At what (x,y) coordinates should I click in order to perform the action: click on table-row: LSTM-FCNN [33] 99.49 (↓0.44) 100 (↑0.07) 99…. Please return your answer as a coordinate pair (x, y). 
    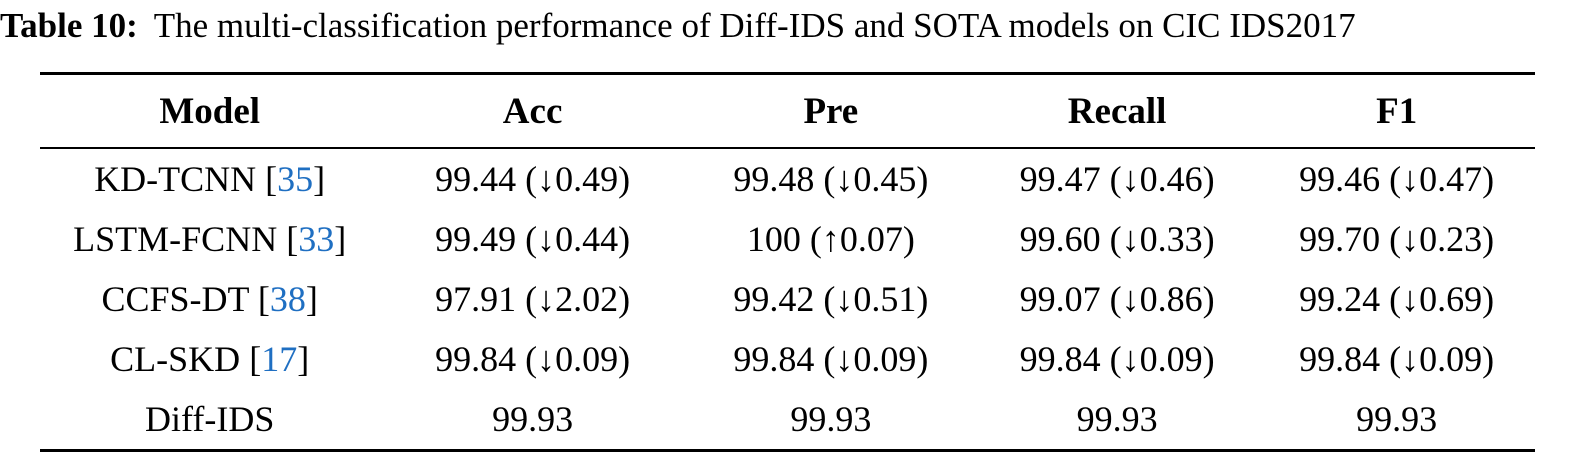
    Looking at the image, I should click on (787, 239).